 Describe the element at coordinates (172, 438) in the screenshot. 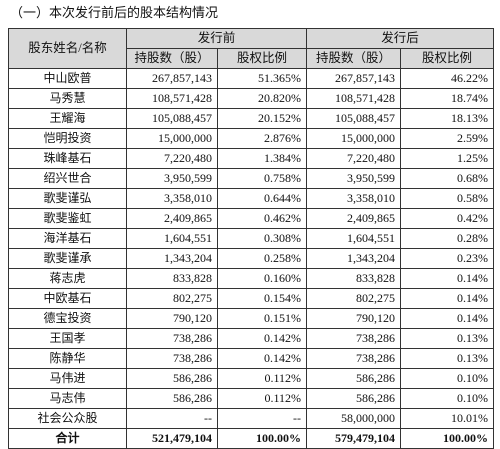

I see `cell: 521,479,104` at that location.